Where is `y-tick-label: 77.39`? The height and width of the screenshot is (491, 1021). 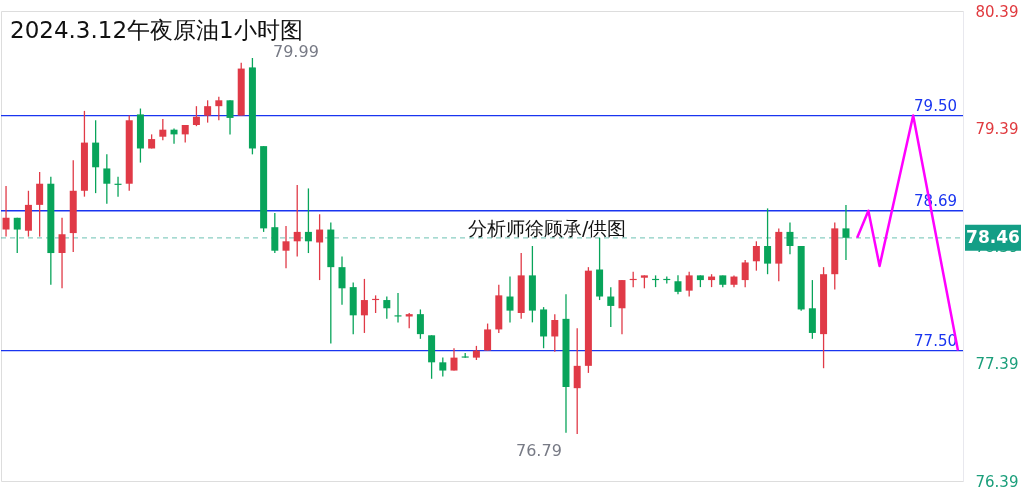 y-tick-label: 77.39 is located at coordinates (997, 364).